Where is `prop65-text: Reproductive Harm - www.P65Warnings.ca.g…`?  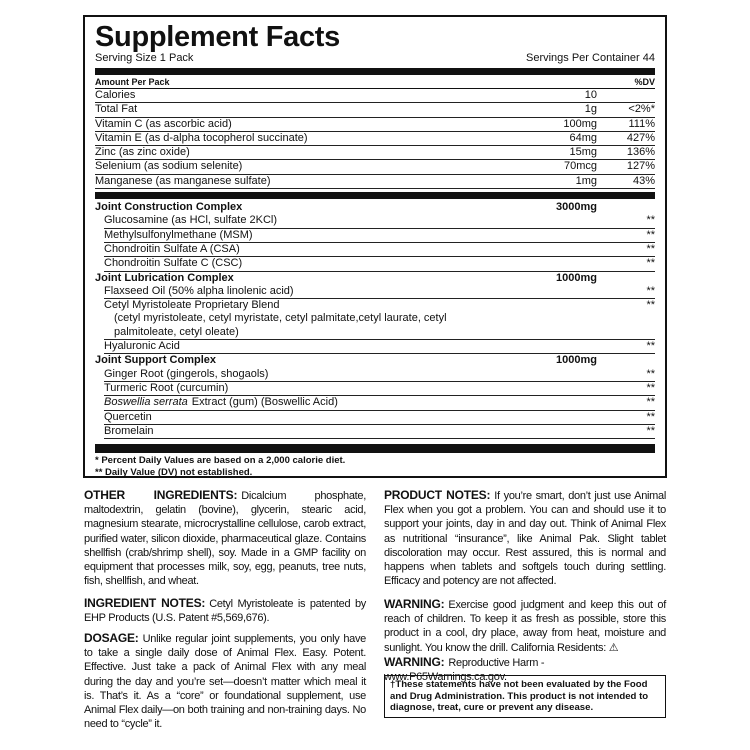 prop65-text: Reproductive Harm - www.P65Warnings.ca.g… is located at coordinates (464, 670).